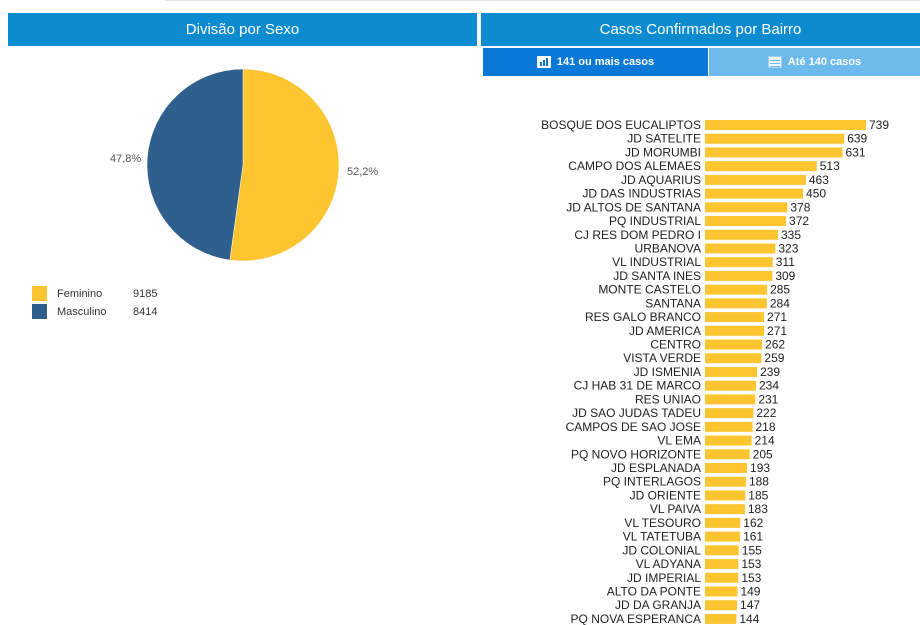 This screenshot has height=625, width=920. I want to click on bar-value-label: 284, so click(780, 303).